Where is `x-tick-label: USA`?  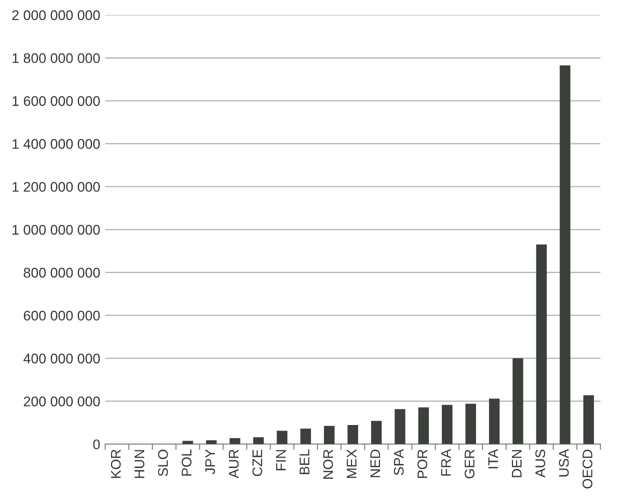
x-tick-label: USA is located at coordinates (563, 462).